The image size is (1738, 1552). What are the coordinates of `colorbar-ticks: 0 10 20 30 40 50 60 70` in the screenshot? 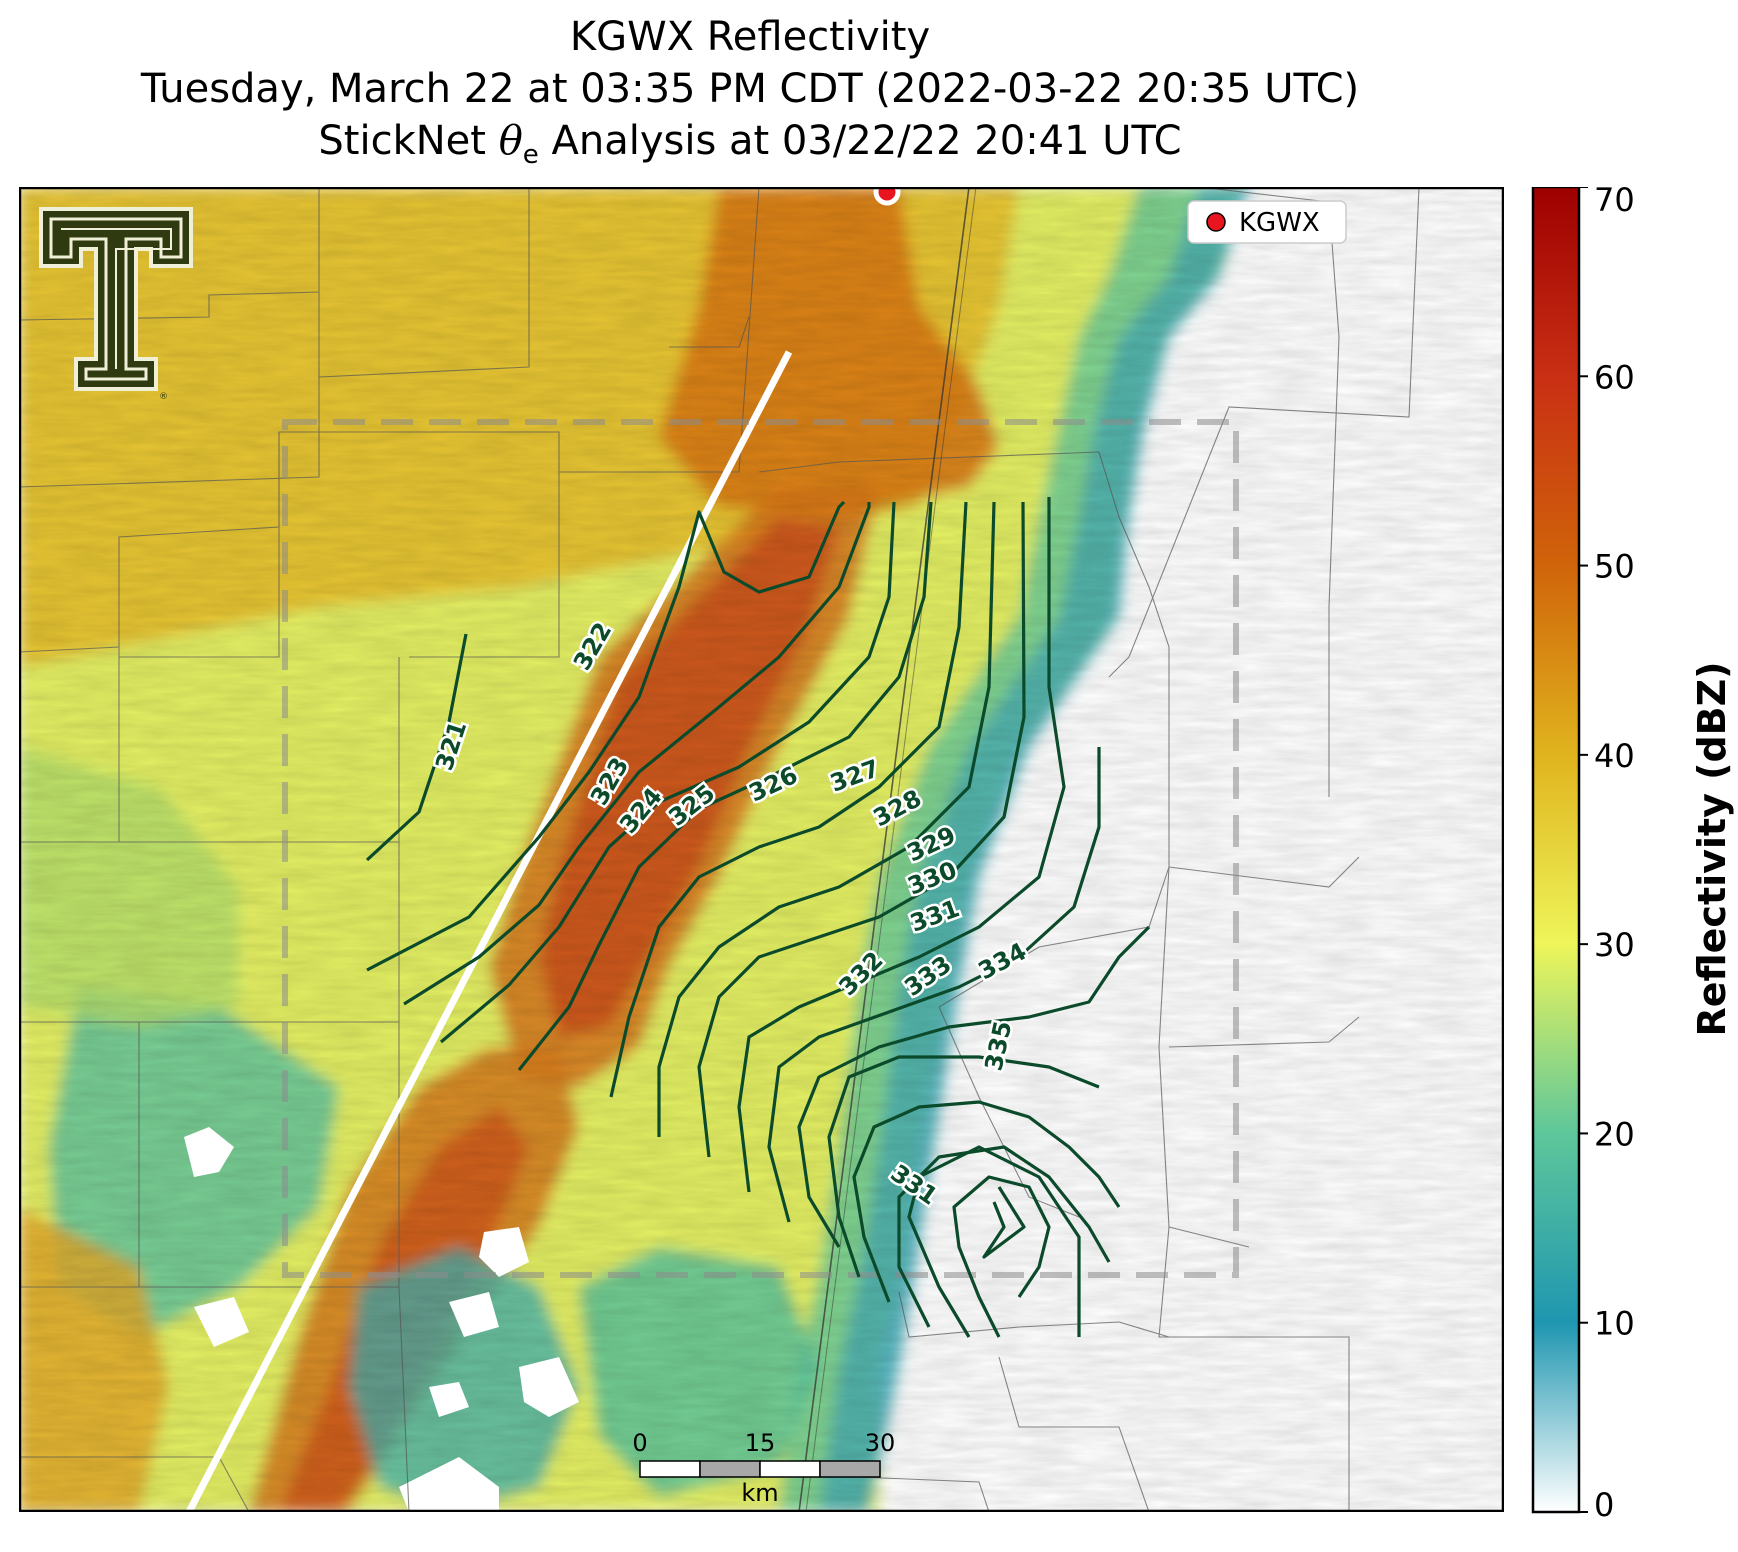 It's located at (1607, 852).